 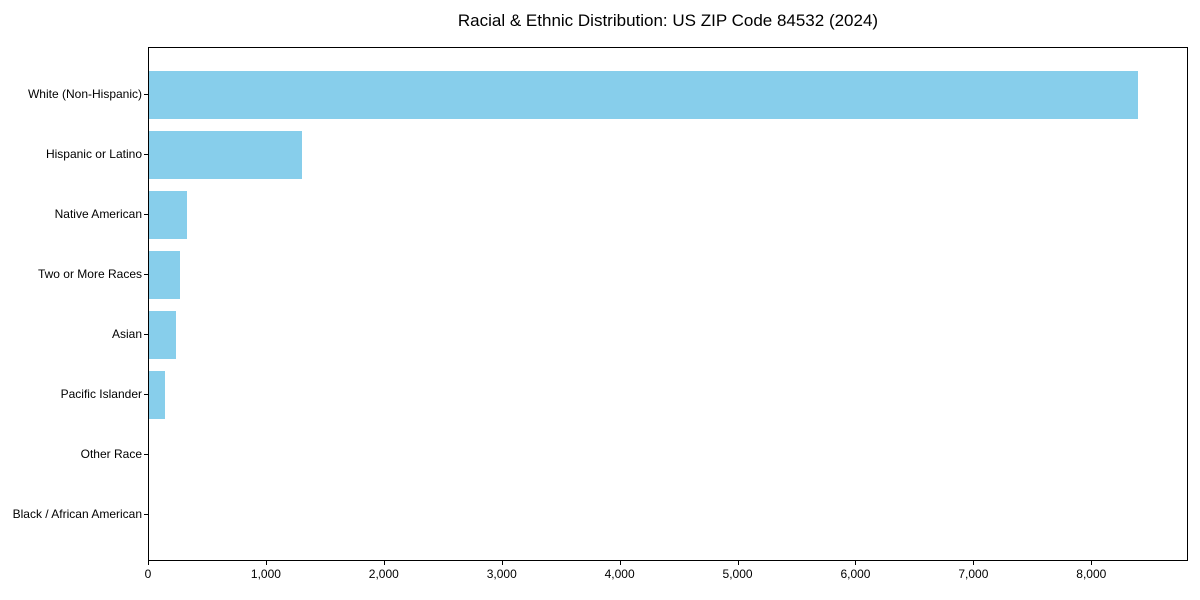 What do you see at coordinates (101, 393) in the screenshot?
I see `y-tick-label: Pacific Islander` at bounding box center [101, 393].